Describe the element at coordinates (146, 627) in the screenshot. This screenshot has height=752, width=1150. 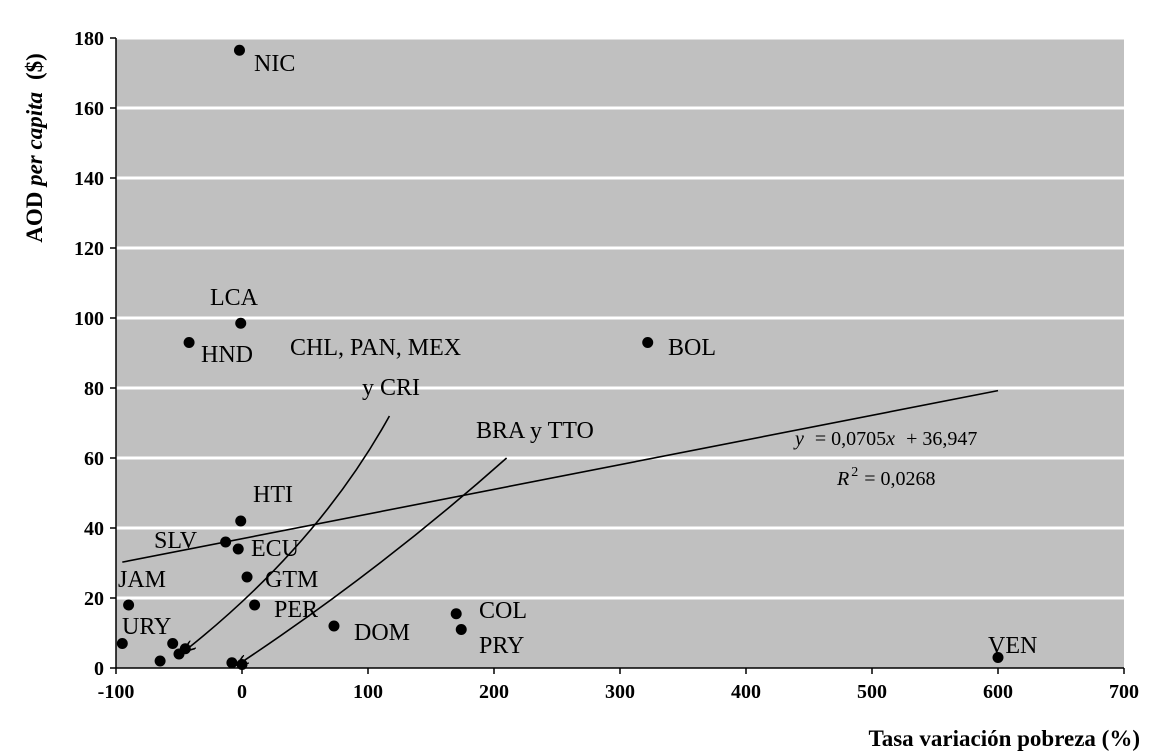
I see `label-ury: URY` at that location.